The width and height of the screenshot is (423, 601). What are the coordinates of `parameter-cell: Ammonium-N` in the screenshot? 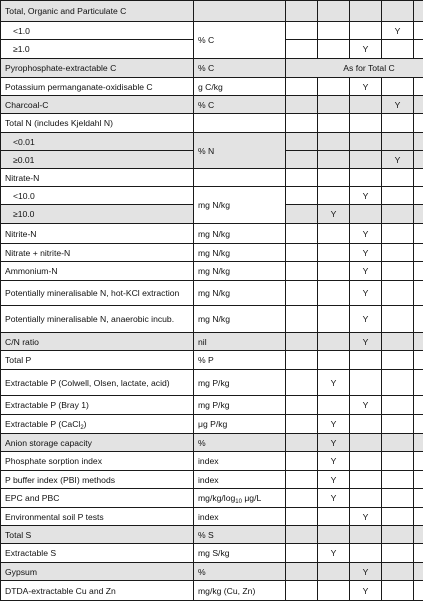 It's located at (97, 271).